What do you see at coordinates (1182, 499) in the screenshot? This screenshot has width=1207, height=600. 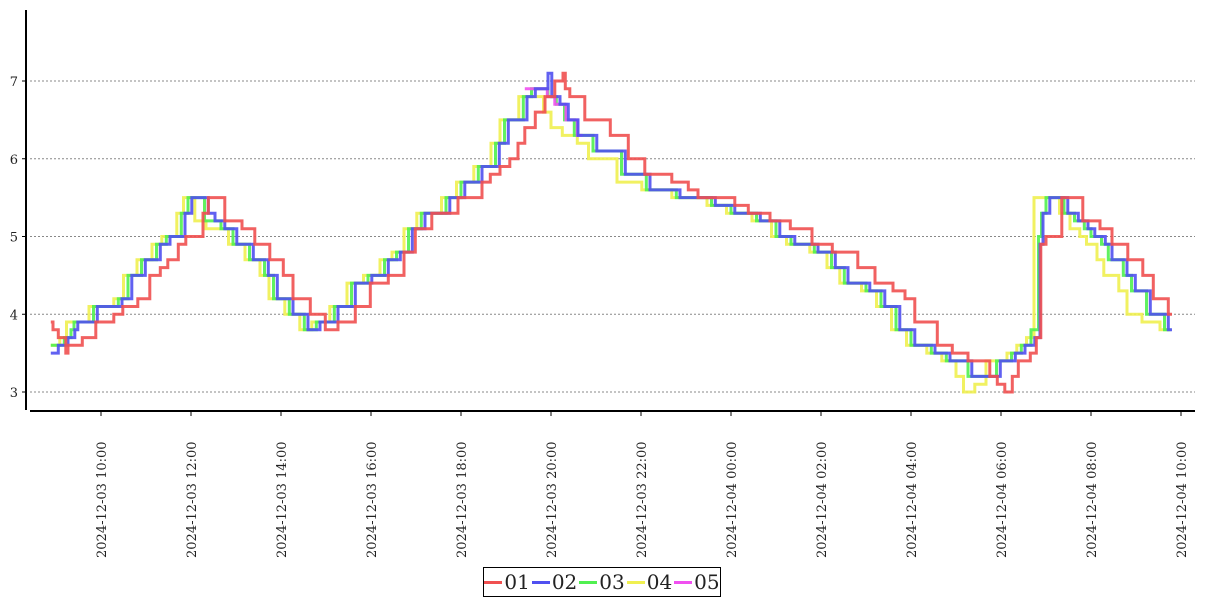 I see `x-tick-label: 2024-12-04 10:00` at bounding box center [1182, 499].